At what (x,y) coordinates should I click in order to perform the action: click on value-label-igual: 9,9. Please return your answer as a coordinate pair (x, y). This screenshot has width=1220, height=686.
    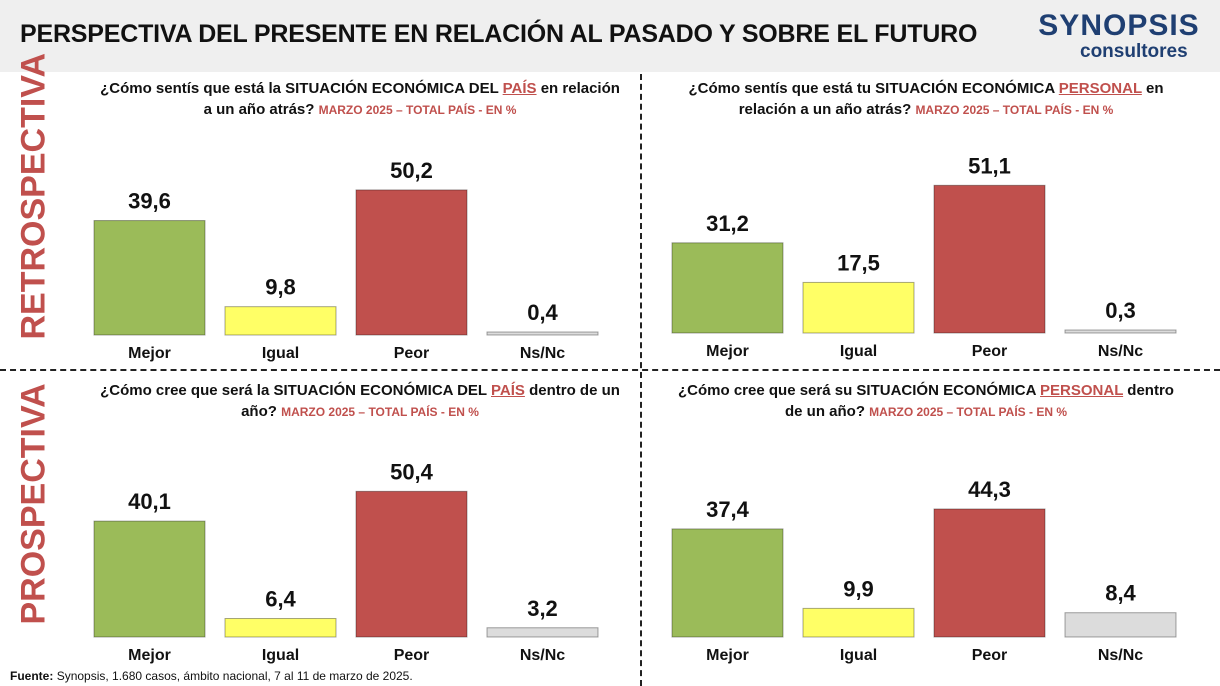
    Looking at the image, I should click on (858, 588).